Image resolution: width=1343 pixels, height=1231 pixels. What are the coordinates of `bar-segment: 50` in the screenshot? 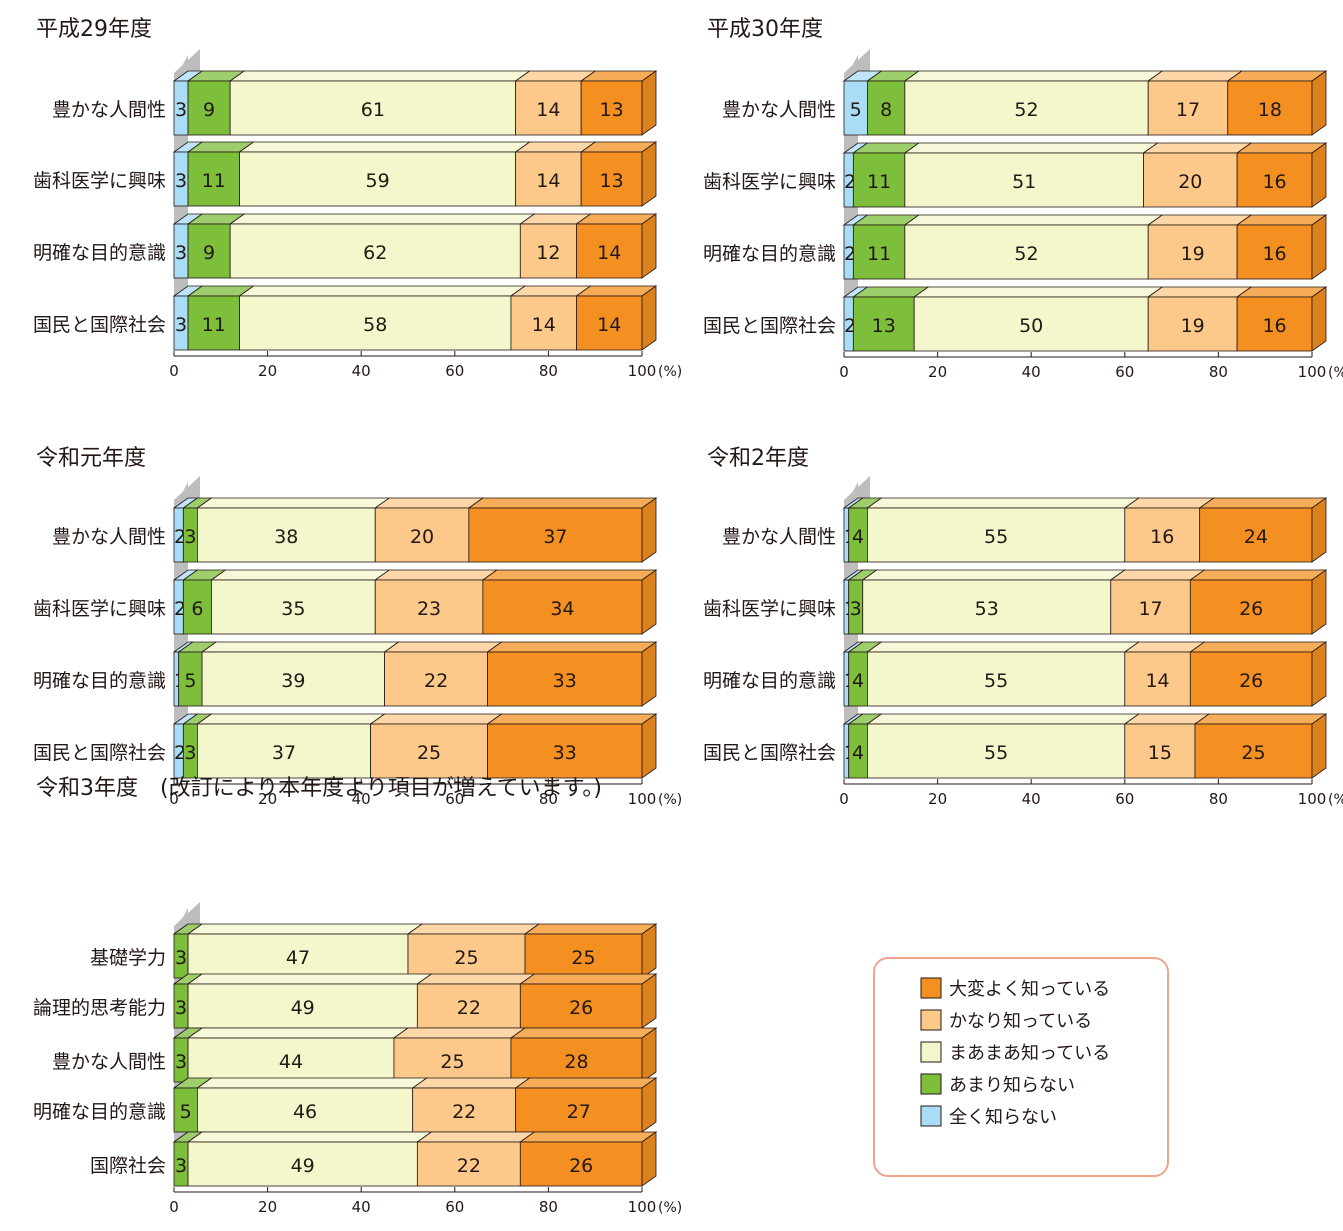 It's located at (1038, 319).